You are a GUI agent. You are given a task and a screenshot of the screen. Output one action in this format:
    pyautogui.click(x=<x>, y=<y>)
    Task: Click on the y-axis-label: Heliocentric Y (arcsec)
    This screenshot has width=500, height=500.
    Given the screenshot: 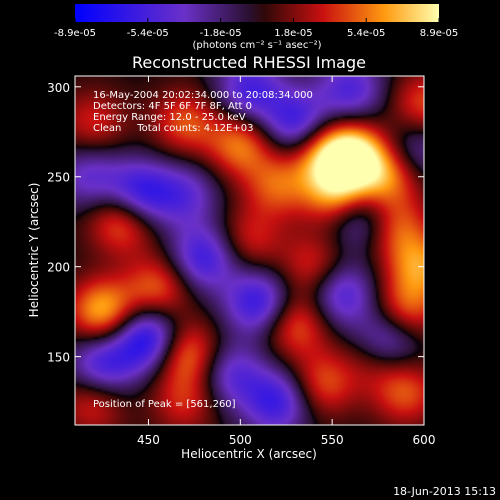 What is the action you would take?
    pyautogui.click(x=34, y=250)
    